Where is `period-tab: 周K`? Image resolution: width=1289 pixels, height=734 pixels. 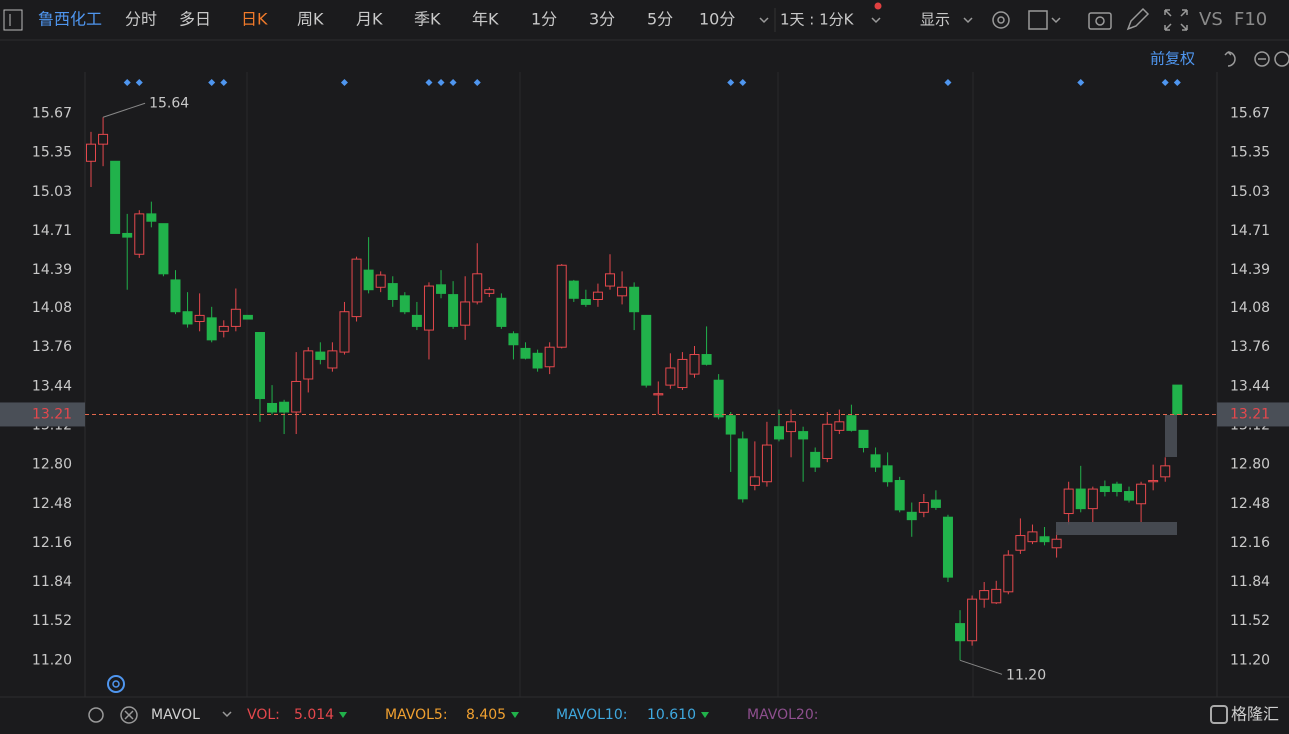 period-tab: 周K is located at coordinates (310, 19).